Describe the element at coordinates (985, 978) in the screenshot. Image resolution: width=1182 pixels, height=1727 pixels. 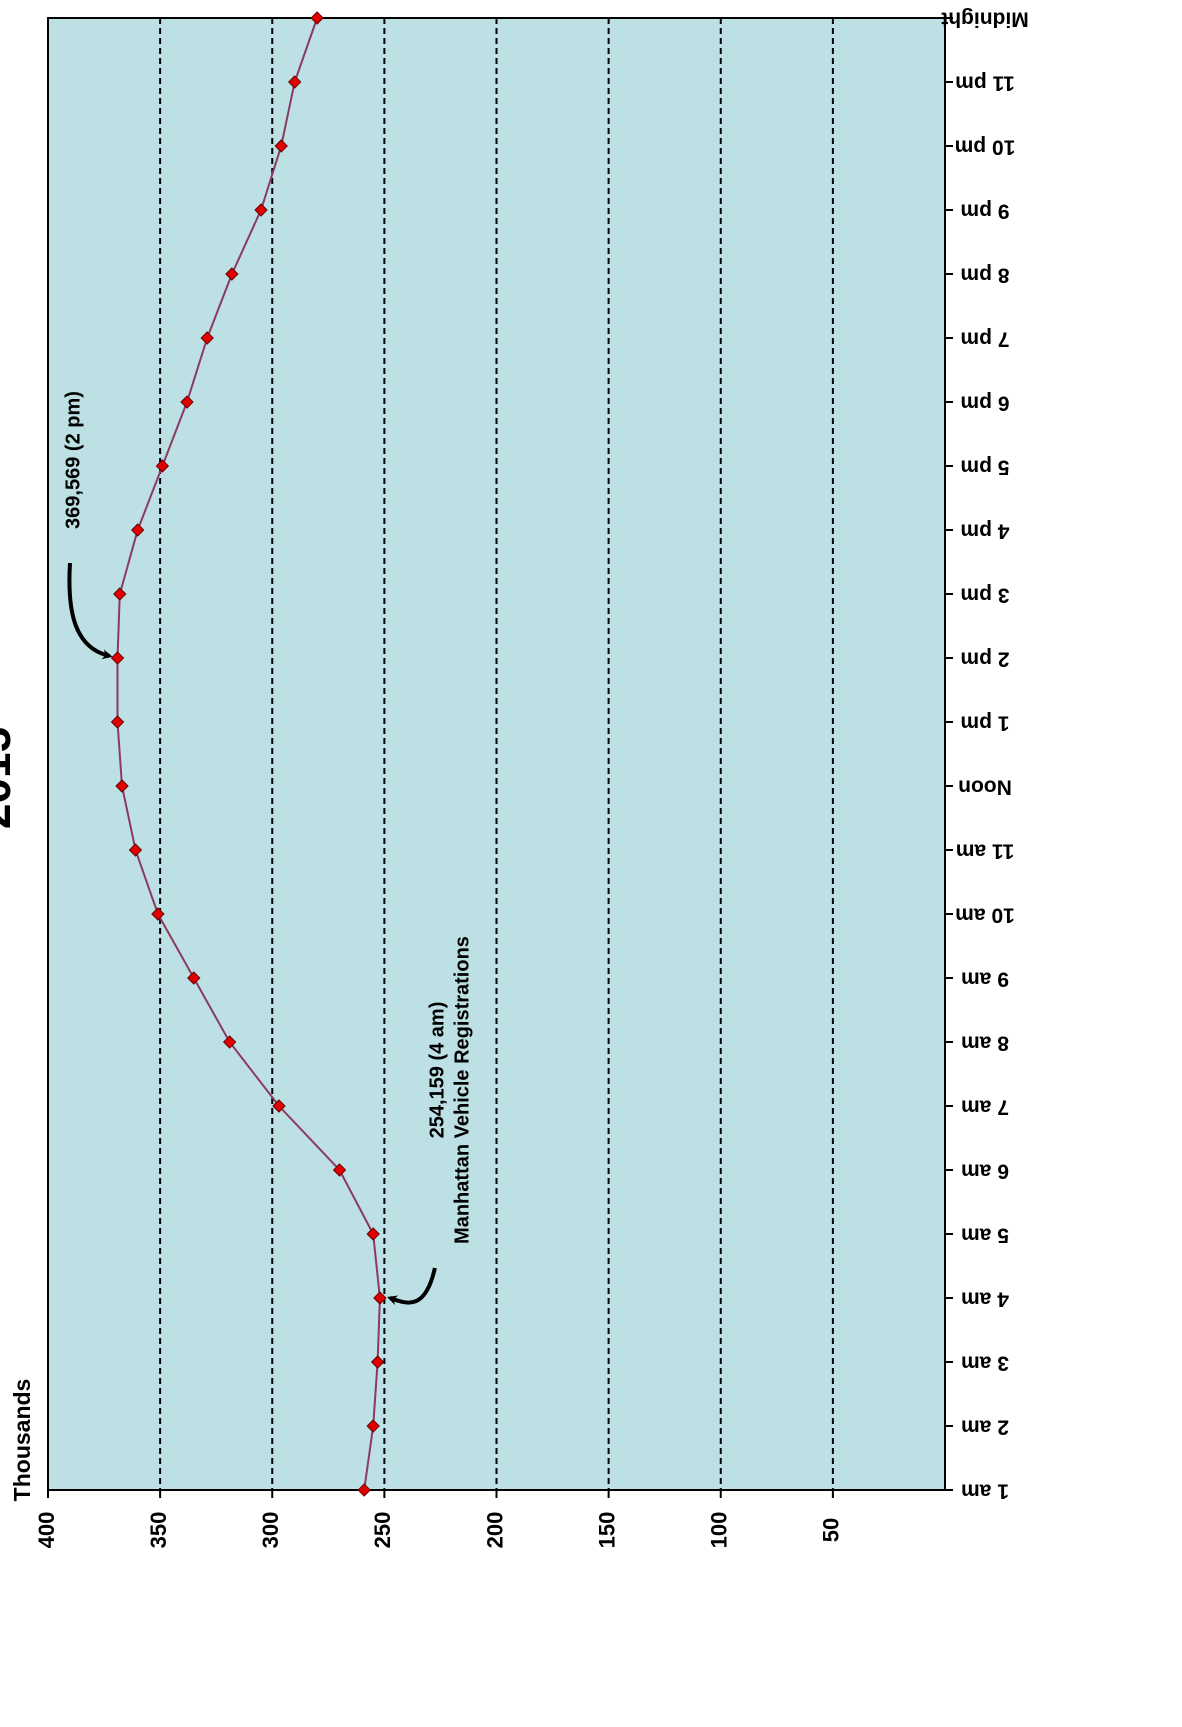
I see `category-label-8: 9 am` at that location.